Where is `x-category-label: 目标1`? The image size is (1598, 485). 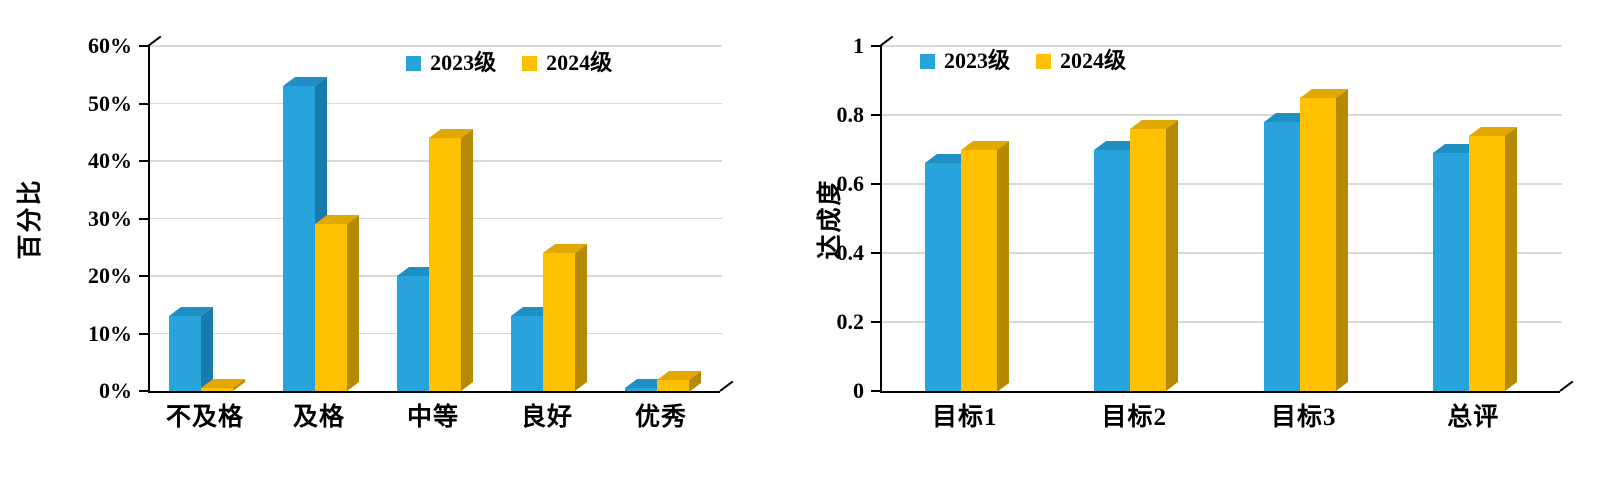
x-category-label: 目标1 is located at coordinates (964, 417).